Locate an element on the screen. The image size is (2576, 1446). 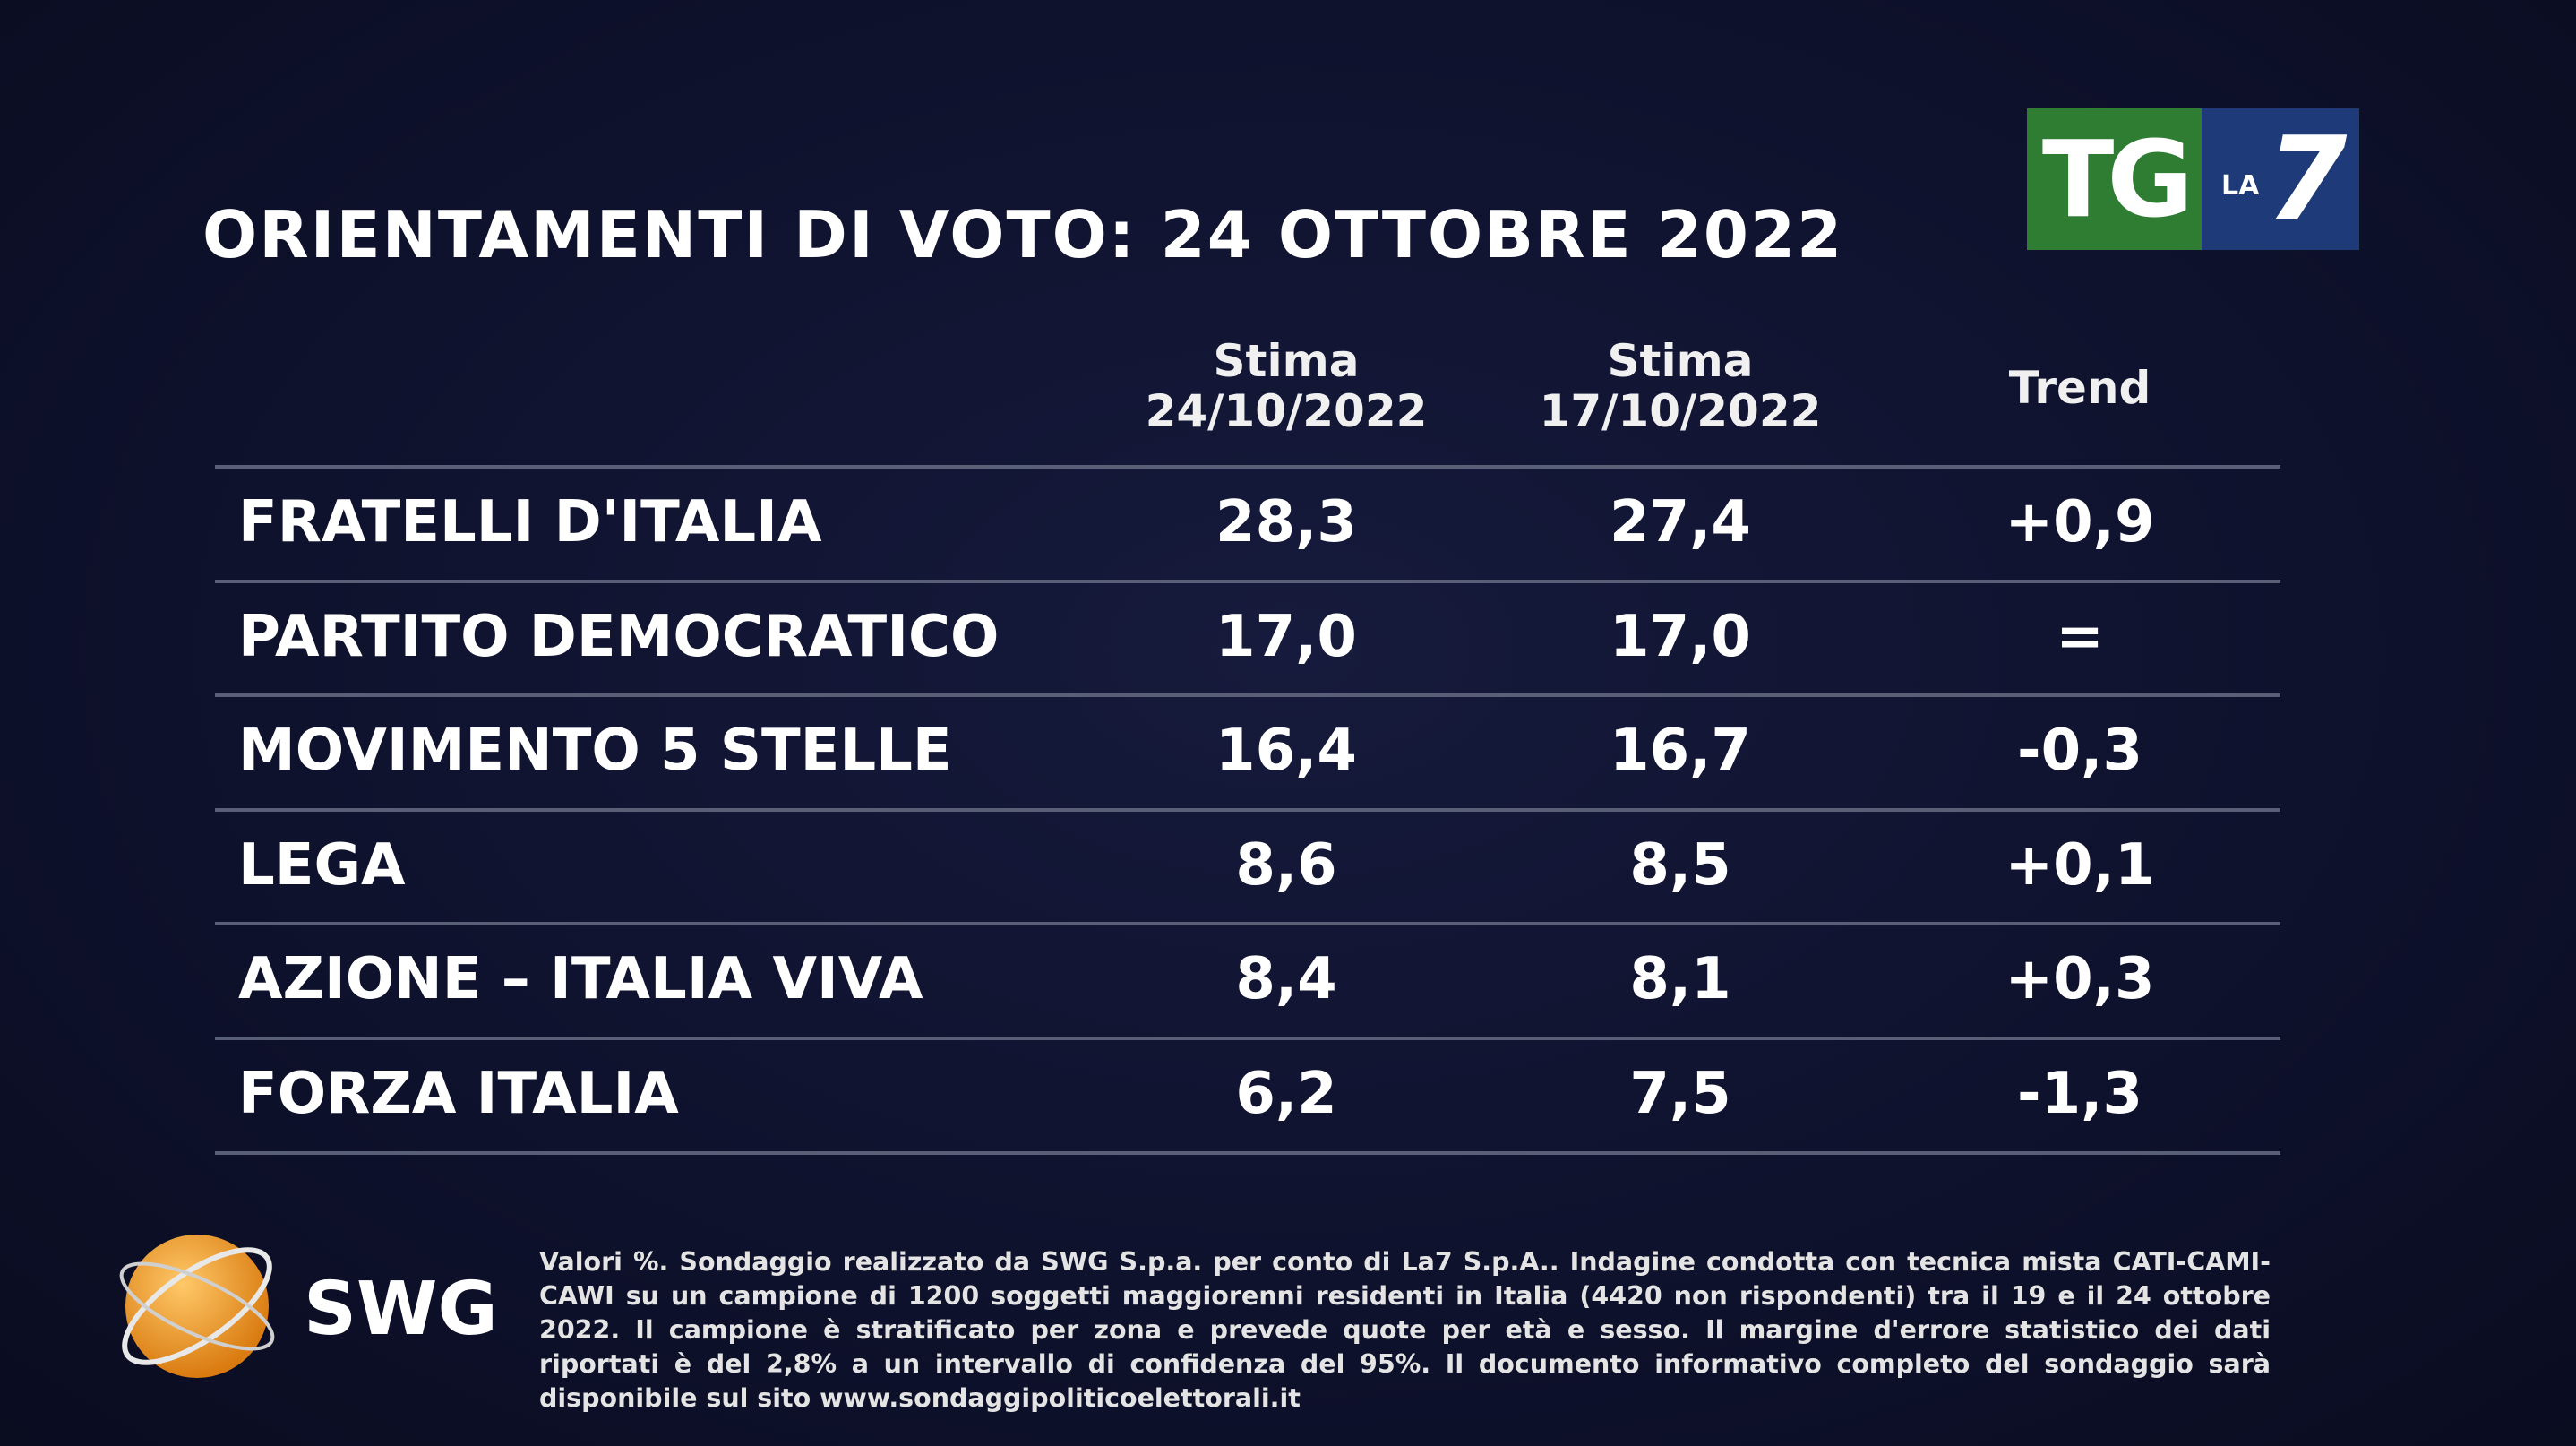
row-value: 6,2 is located at coordinates (1286, 1094).